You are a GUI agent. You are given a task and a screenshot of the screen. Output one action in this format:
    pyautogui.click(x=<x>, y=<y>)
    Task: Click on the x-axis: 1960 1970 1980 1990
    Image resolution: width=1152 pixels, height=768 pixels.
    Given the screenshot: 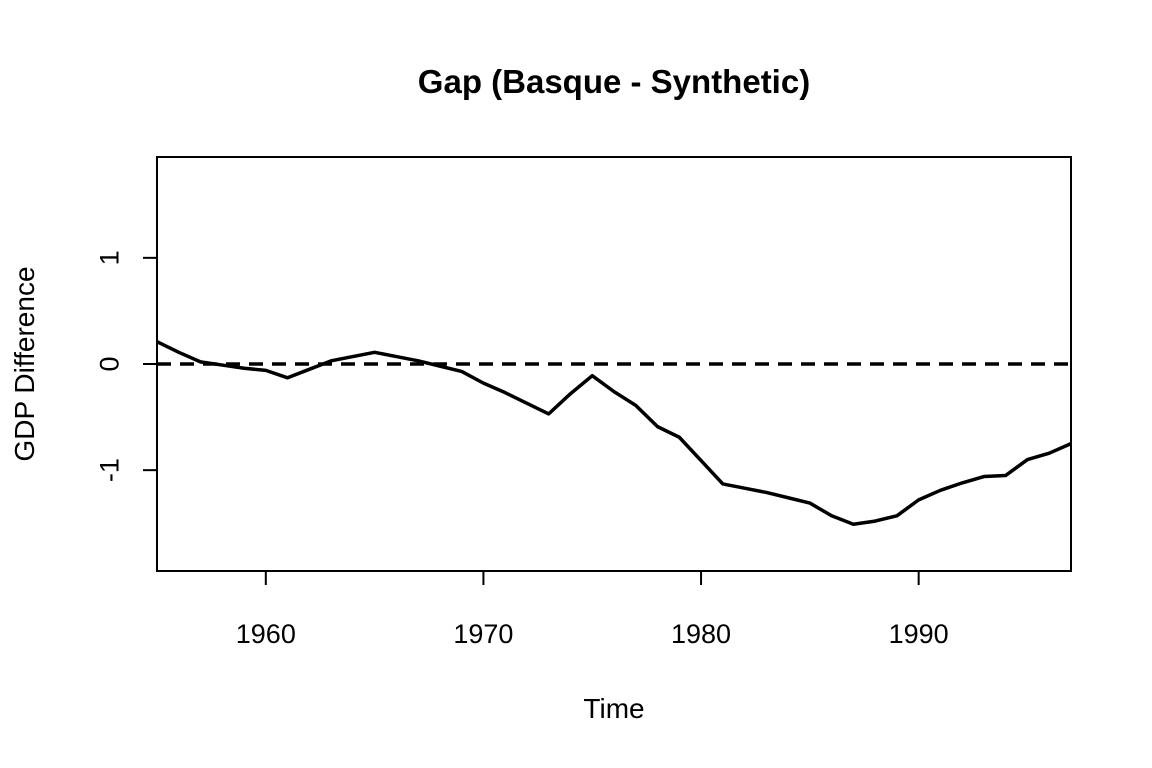 What is the action you would take?
    pyautogui.click(x=592, y=610)
    